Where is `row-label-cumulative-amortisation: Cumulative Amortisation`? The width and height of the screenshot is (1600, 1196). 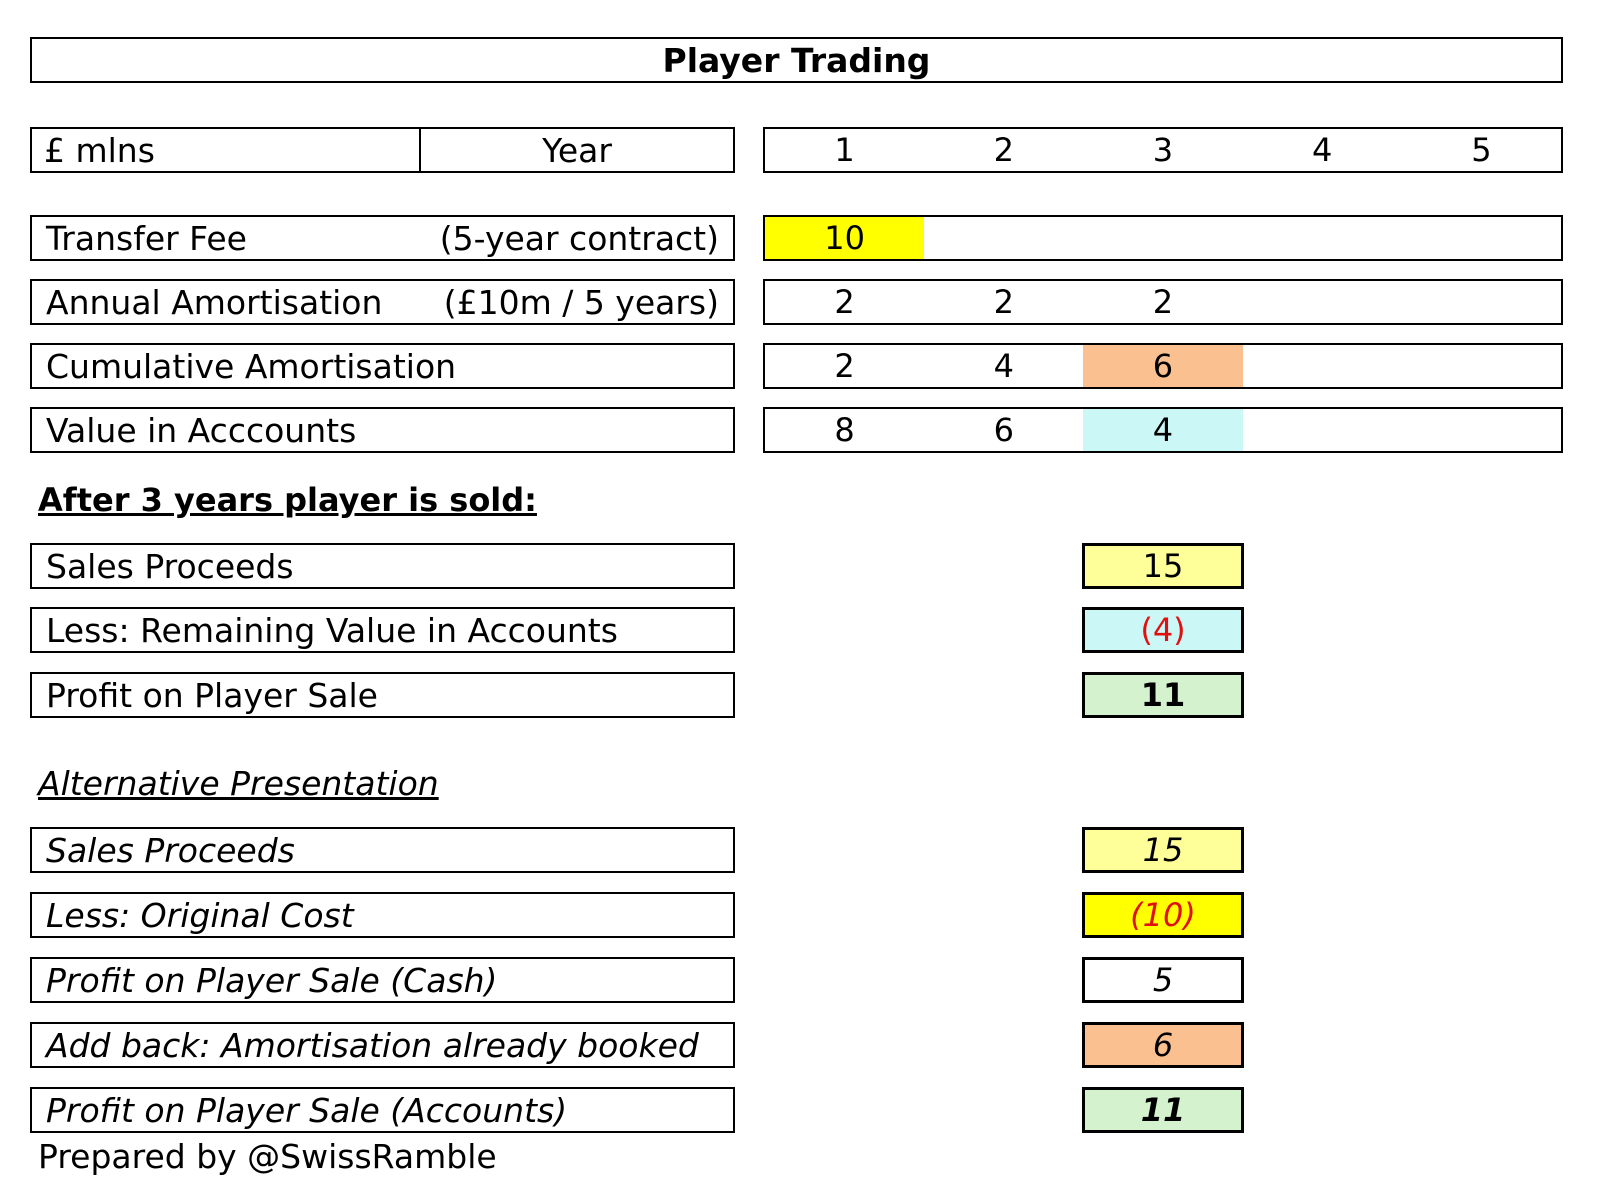
row-label-cumulative-amortisation: Cumulative Amortisation is located at coordinates (382, 366).